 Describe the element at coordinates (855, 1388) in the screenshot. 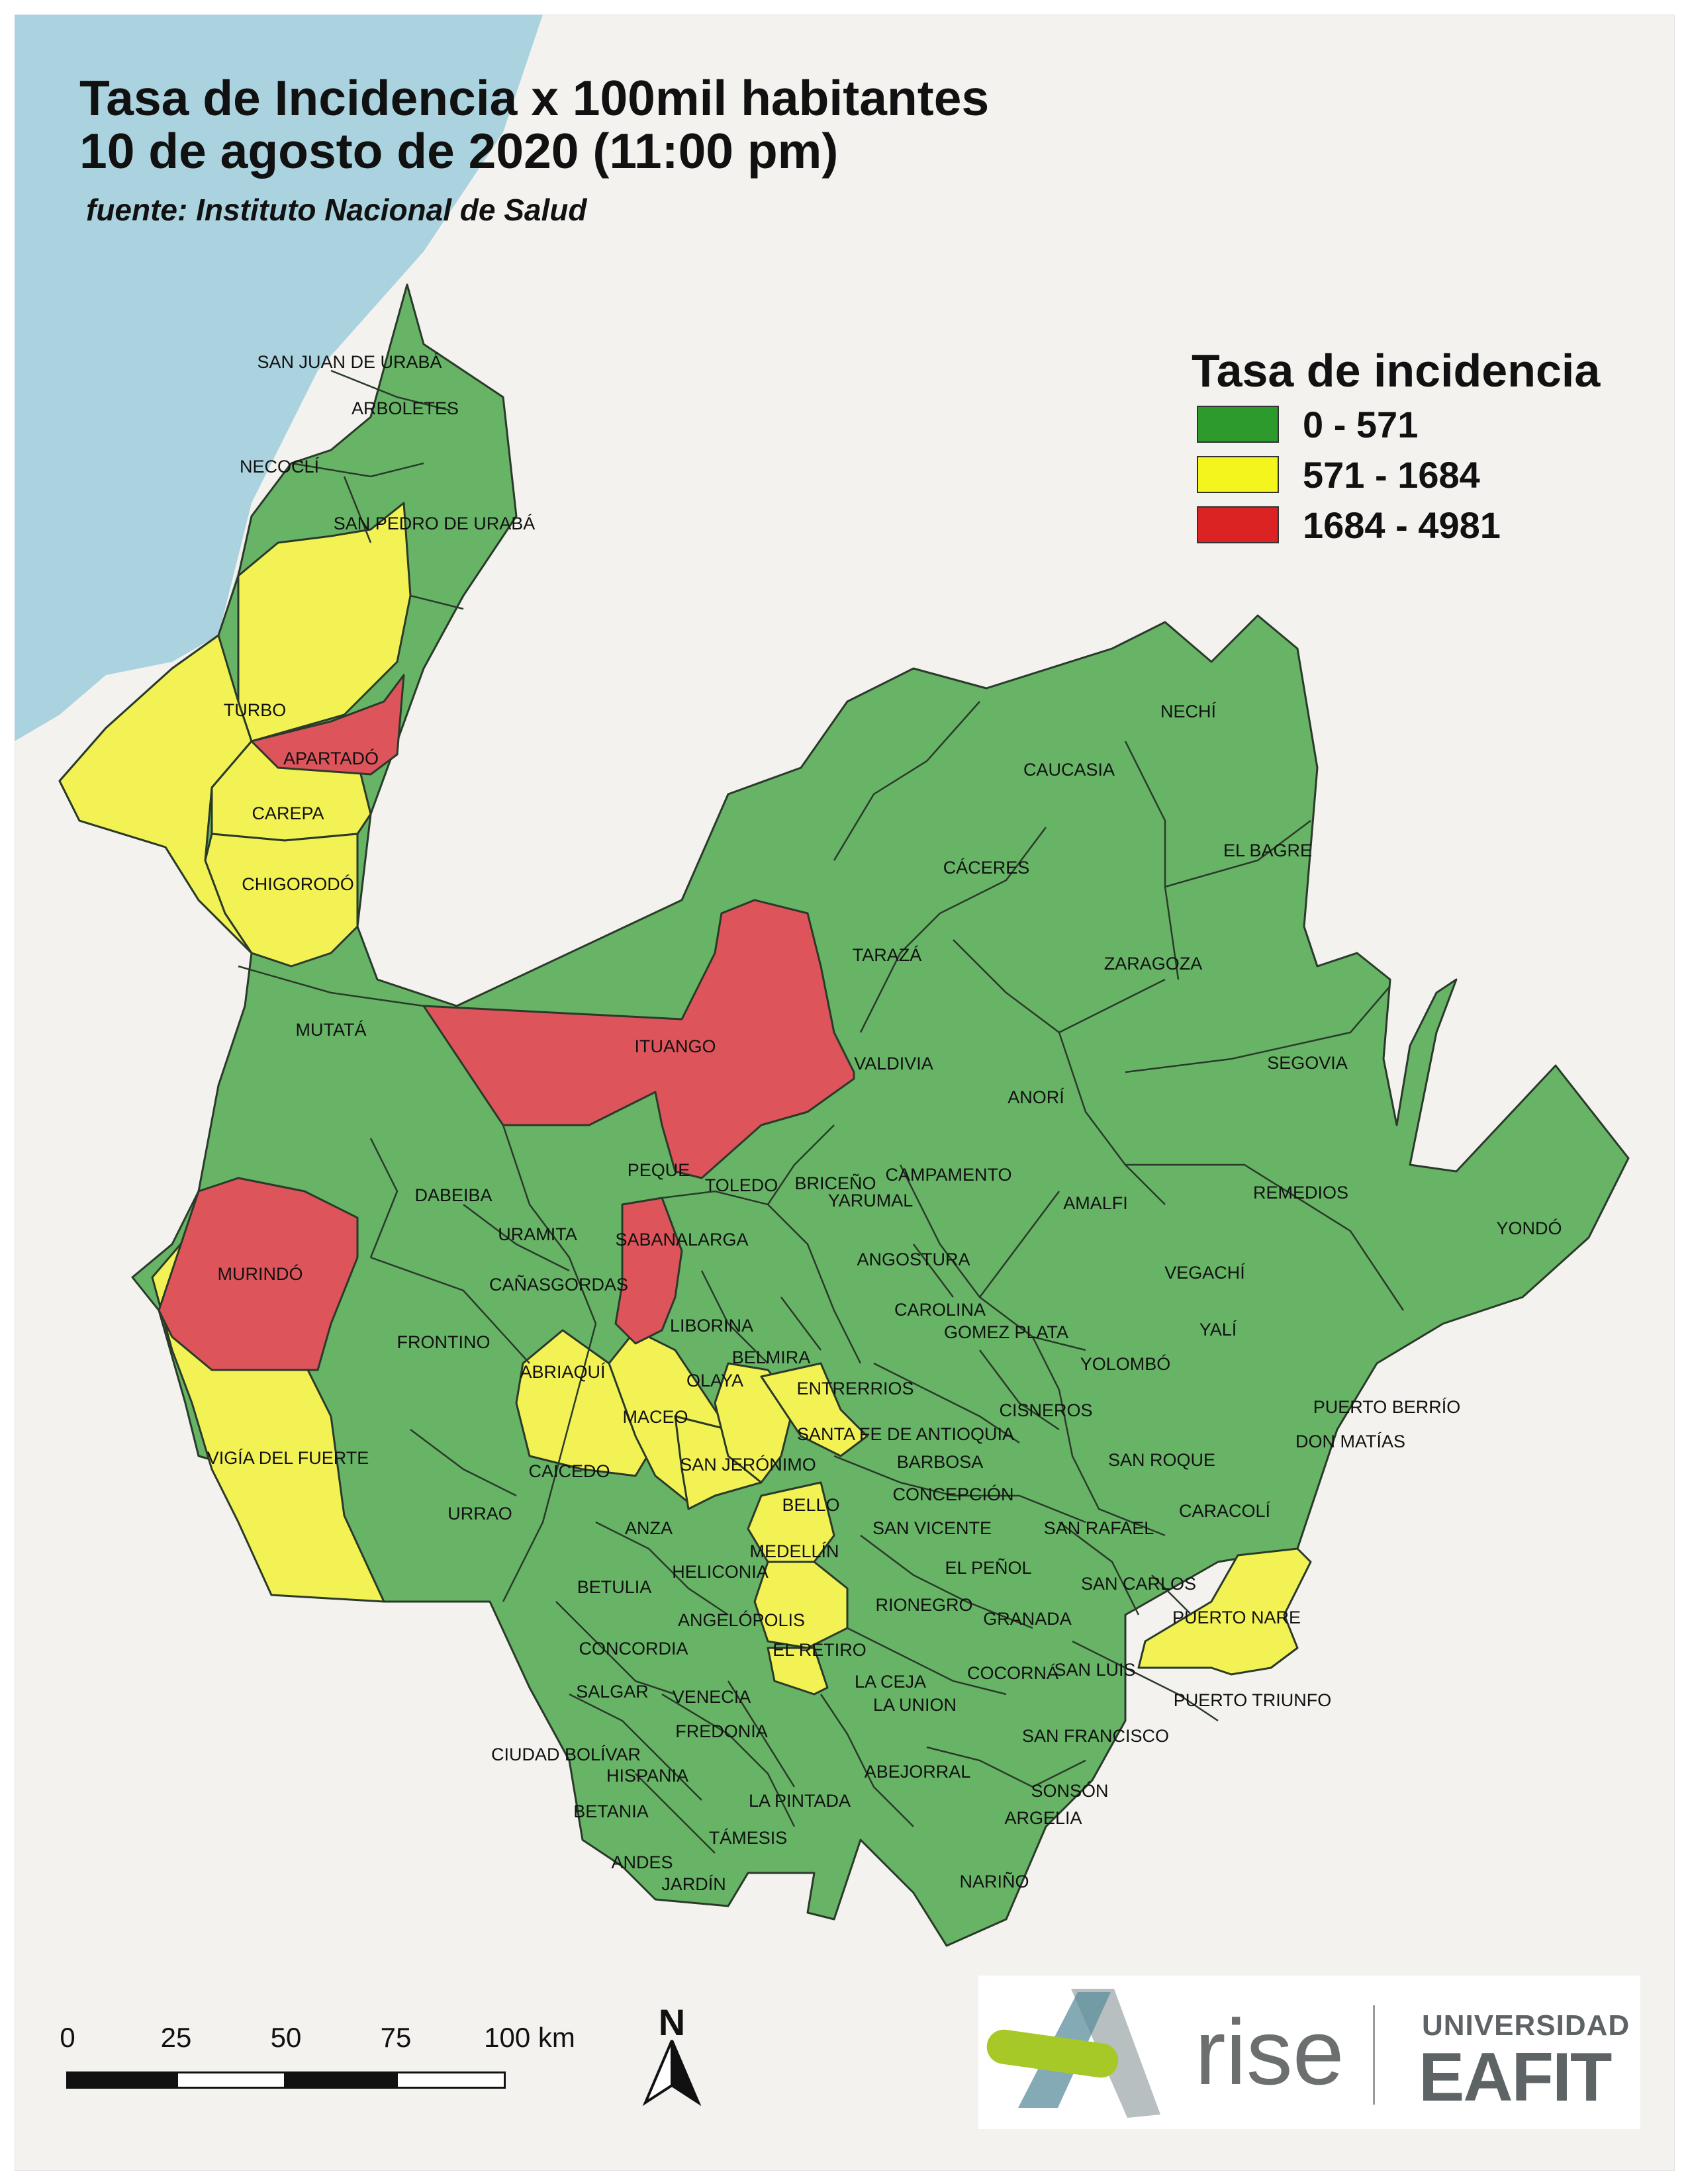

I see `municipality-label: ENTRERRIOS` at that location.